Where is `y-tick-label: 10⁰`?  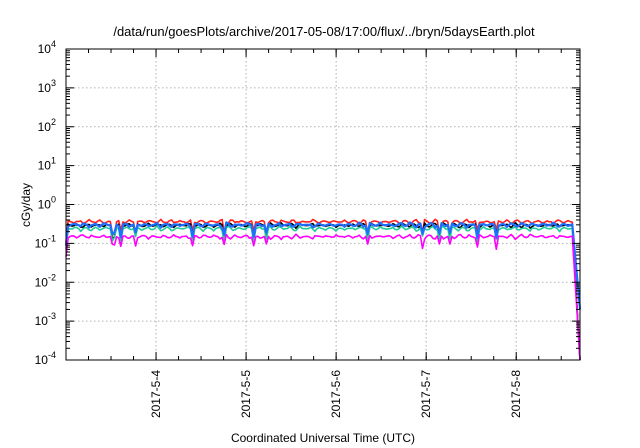 y-tick-label: 10⁰ is located at coordinates (47, 203).